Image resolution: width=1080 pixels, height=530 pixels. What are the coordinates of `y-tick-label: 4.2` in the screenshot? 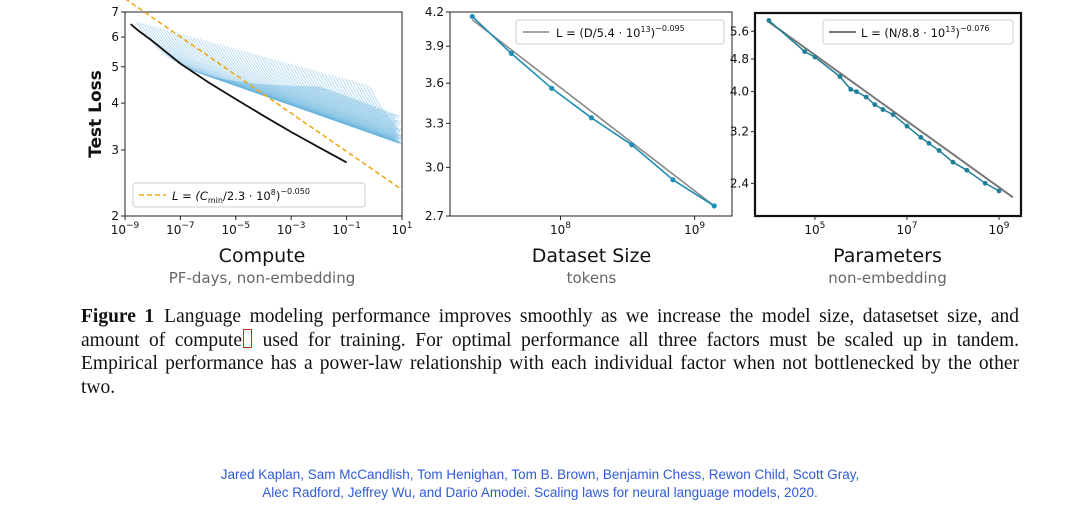 It's located at (434, 12).